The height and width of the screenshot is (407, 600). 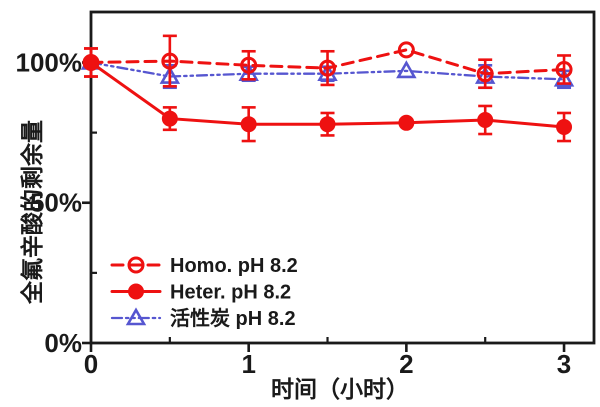 What do you see at coordinates (233, 318) in the screenshot?
I see `legend-label: 活性炭 pH 8.2` at bounding box center [233, 318].